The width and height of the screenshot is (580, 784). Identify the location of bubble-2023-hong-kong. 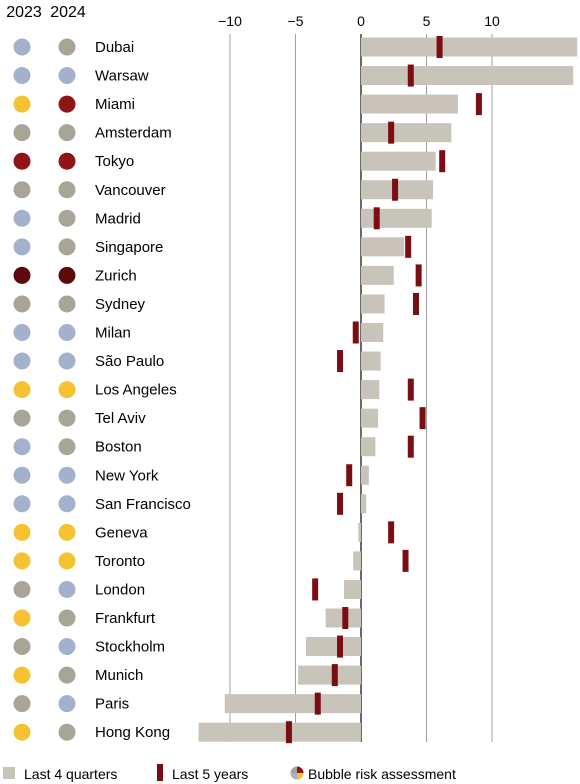
(22, 732).